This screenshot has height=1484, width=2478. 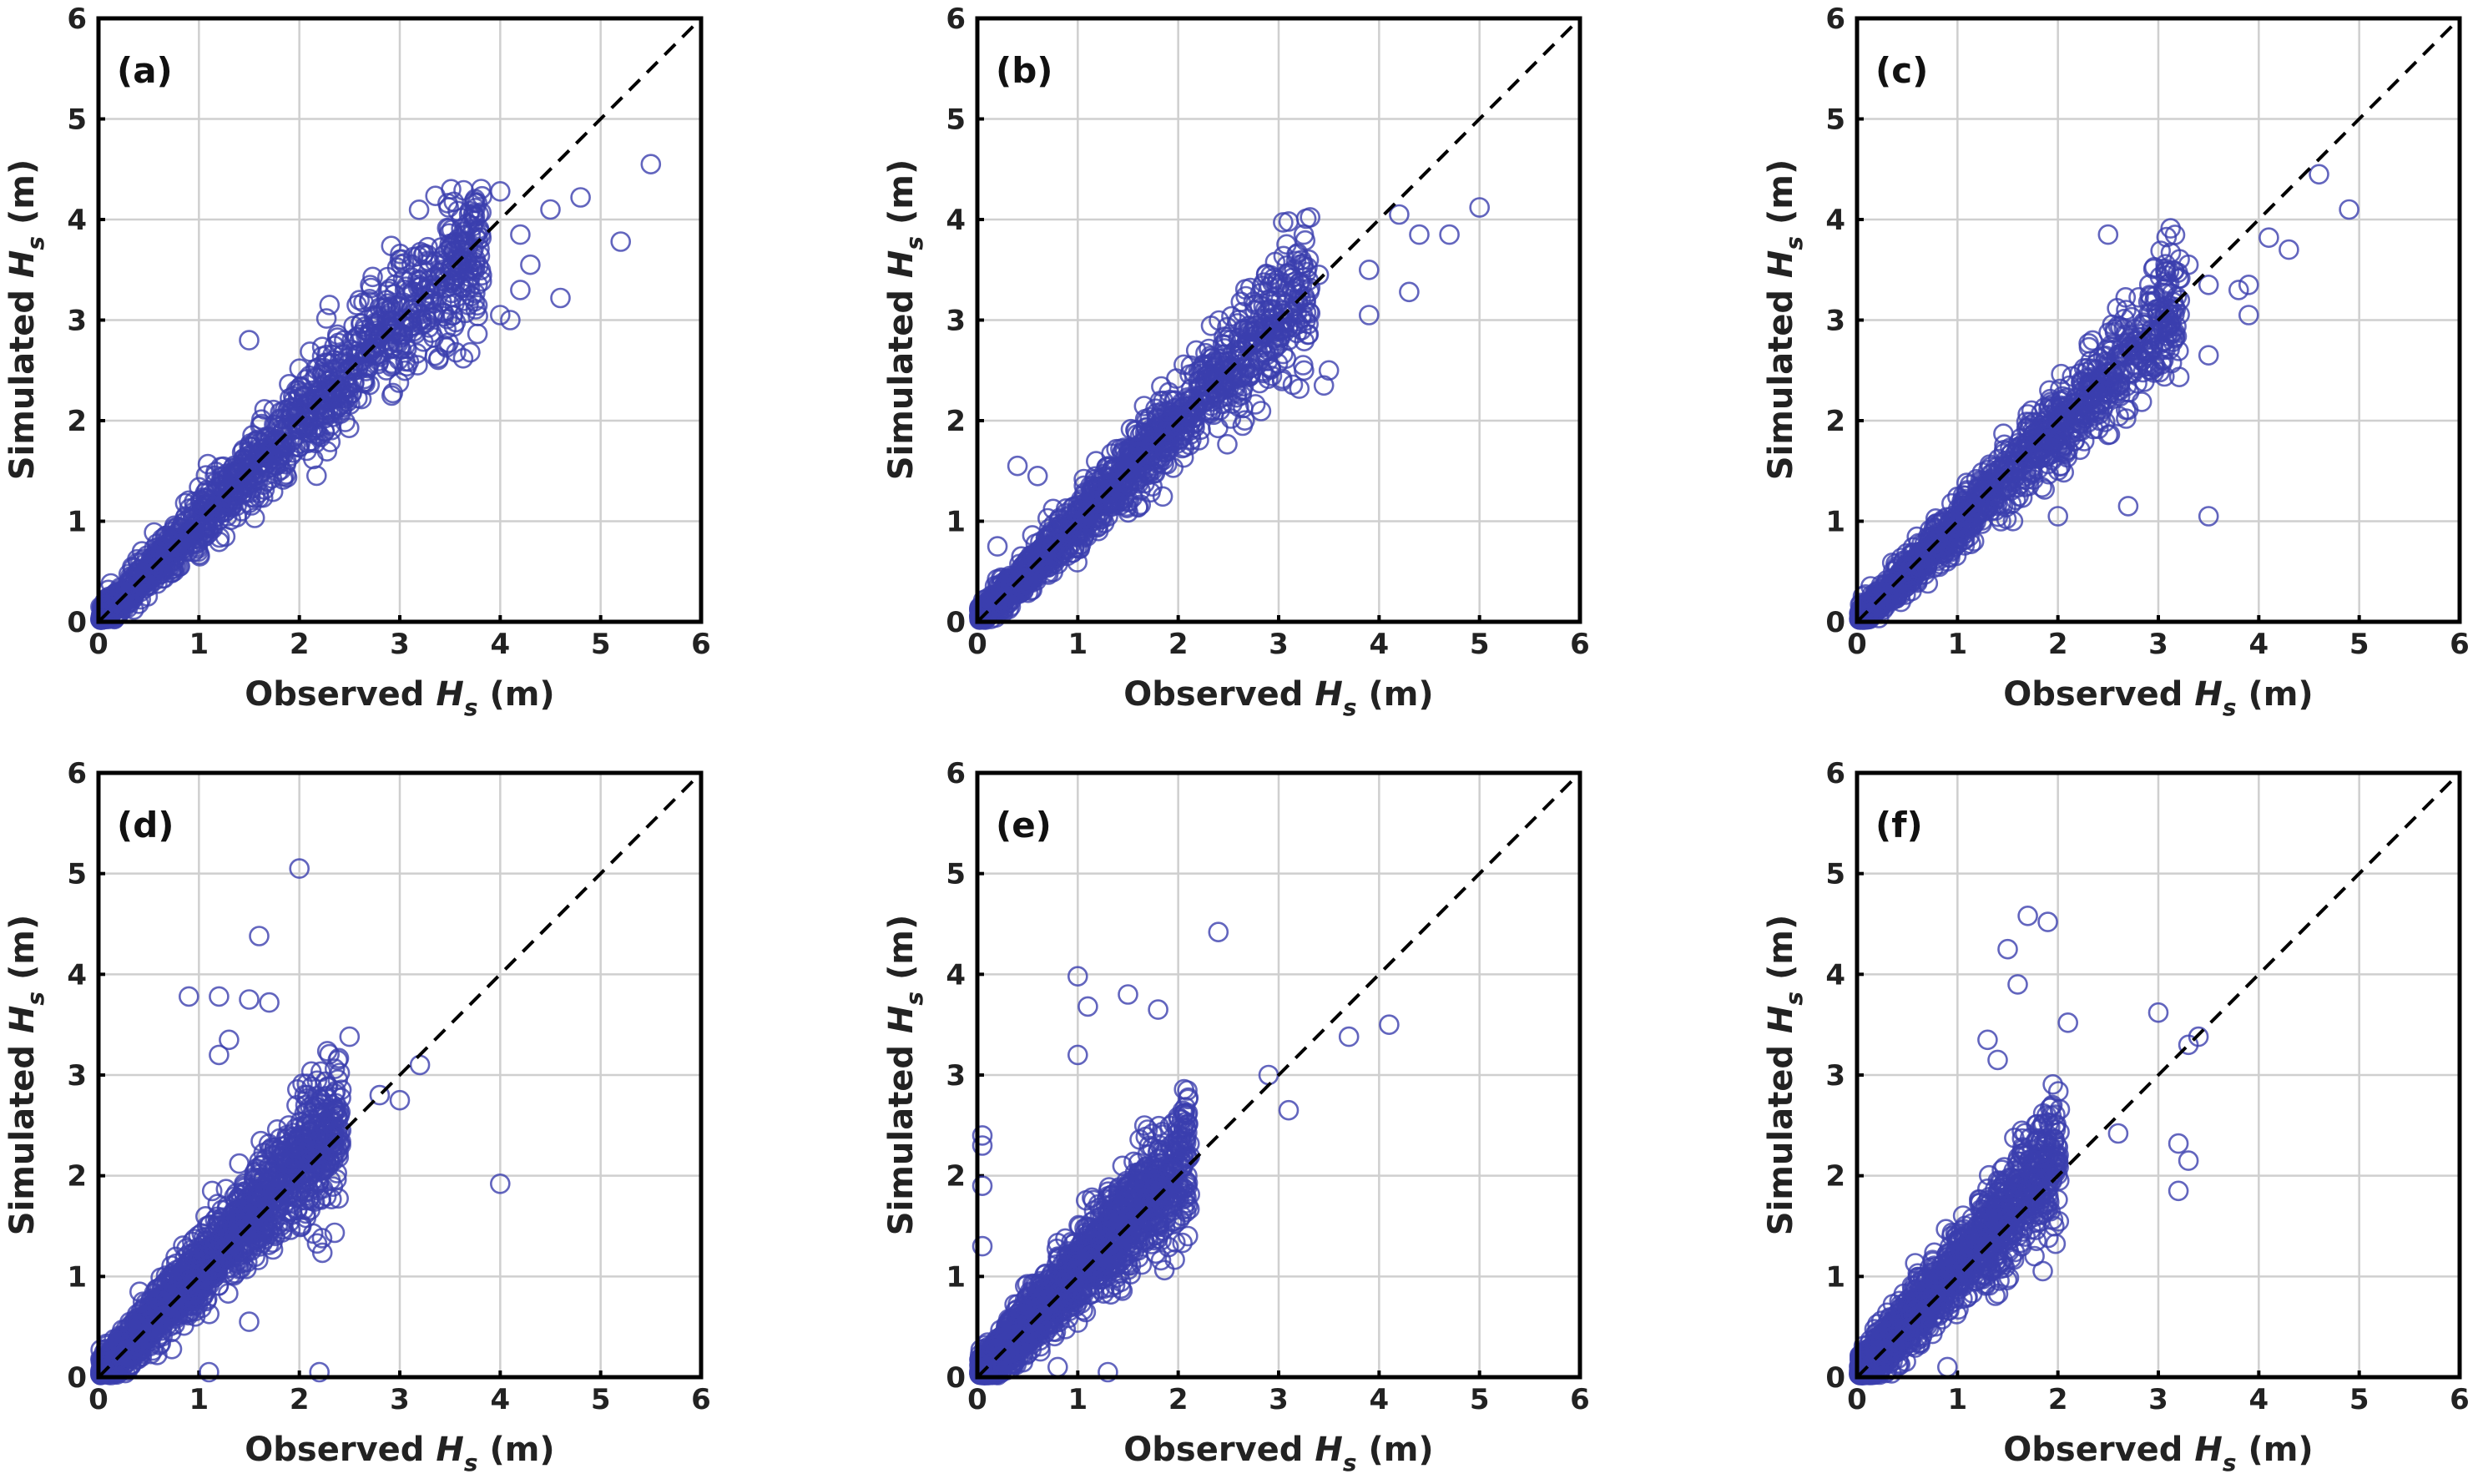 I want to click on y-tick-label: 6, so click(x=1835, y=19).